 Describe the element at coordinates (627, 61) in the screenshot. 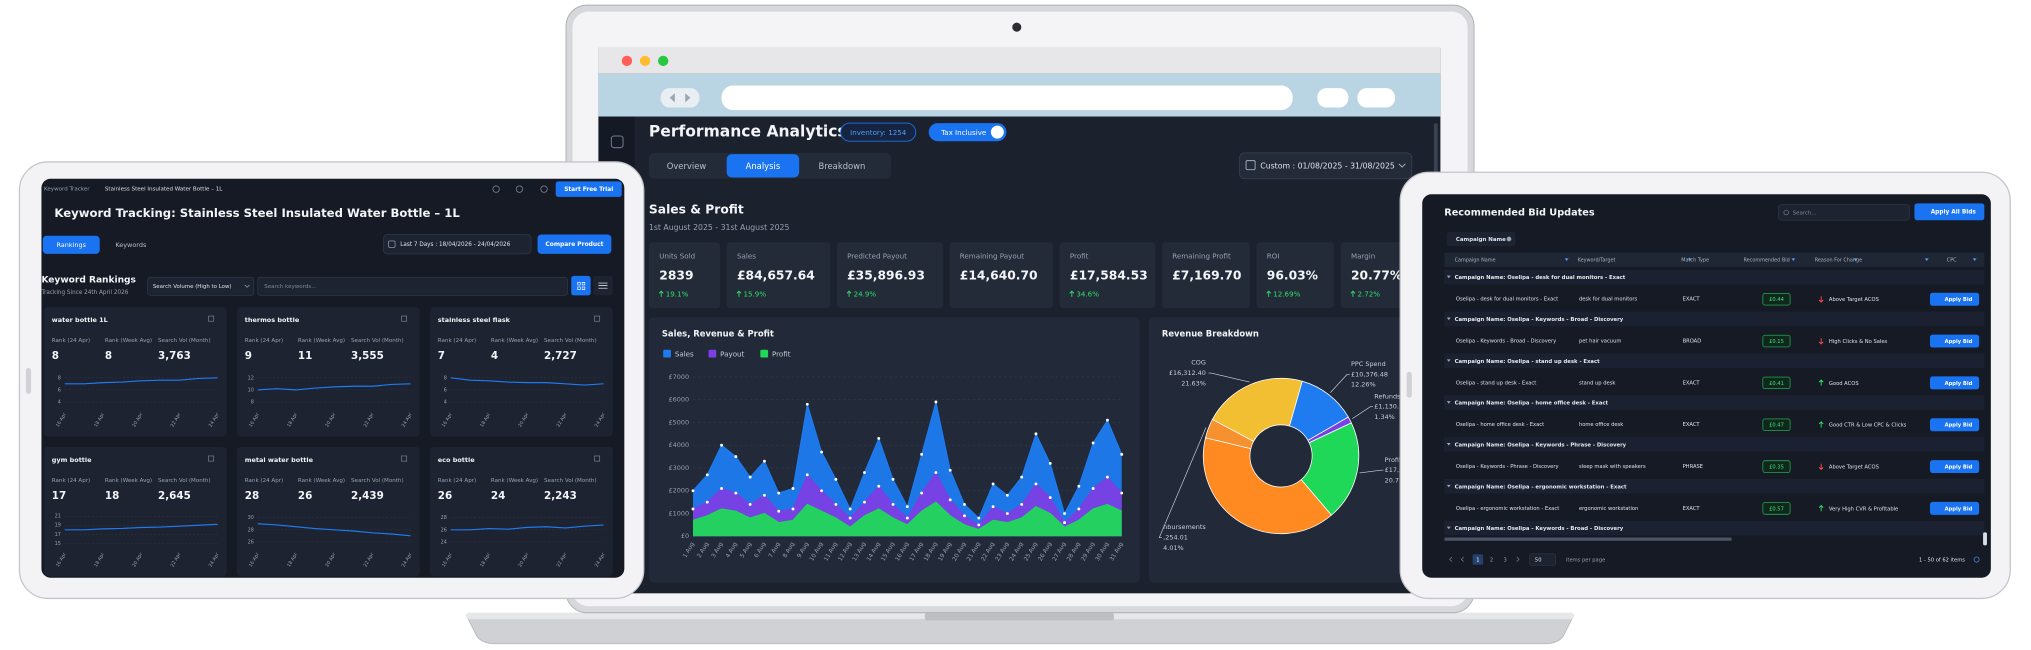

I see `window-close` at that location.